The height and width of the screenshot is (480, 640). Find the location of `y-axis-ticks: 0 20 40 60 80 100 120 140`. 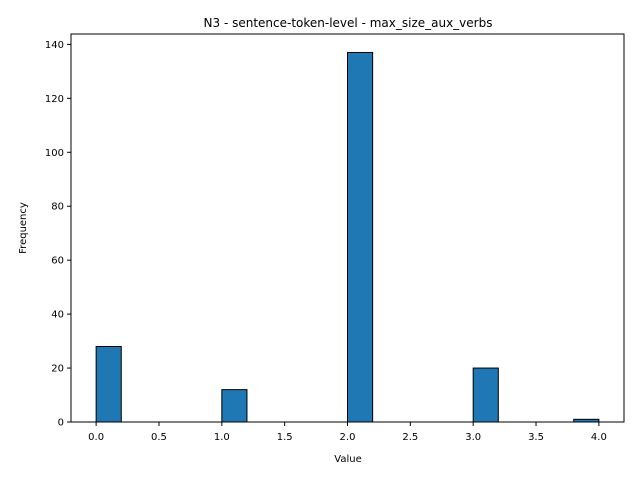

y-axis-ticks: 0 20 40 60 80 100 120 140 is located at coordinates (58, 234).